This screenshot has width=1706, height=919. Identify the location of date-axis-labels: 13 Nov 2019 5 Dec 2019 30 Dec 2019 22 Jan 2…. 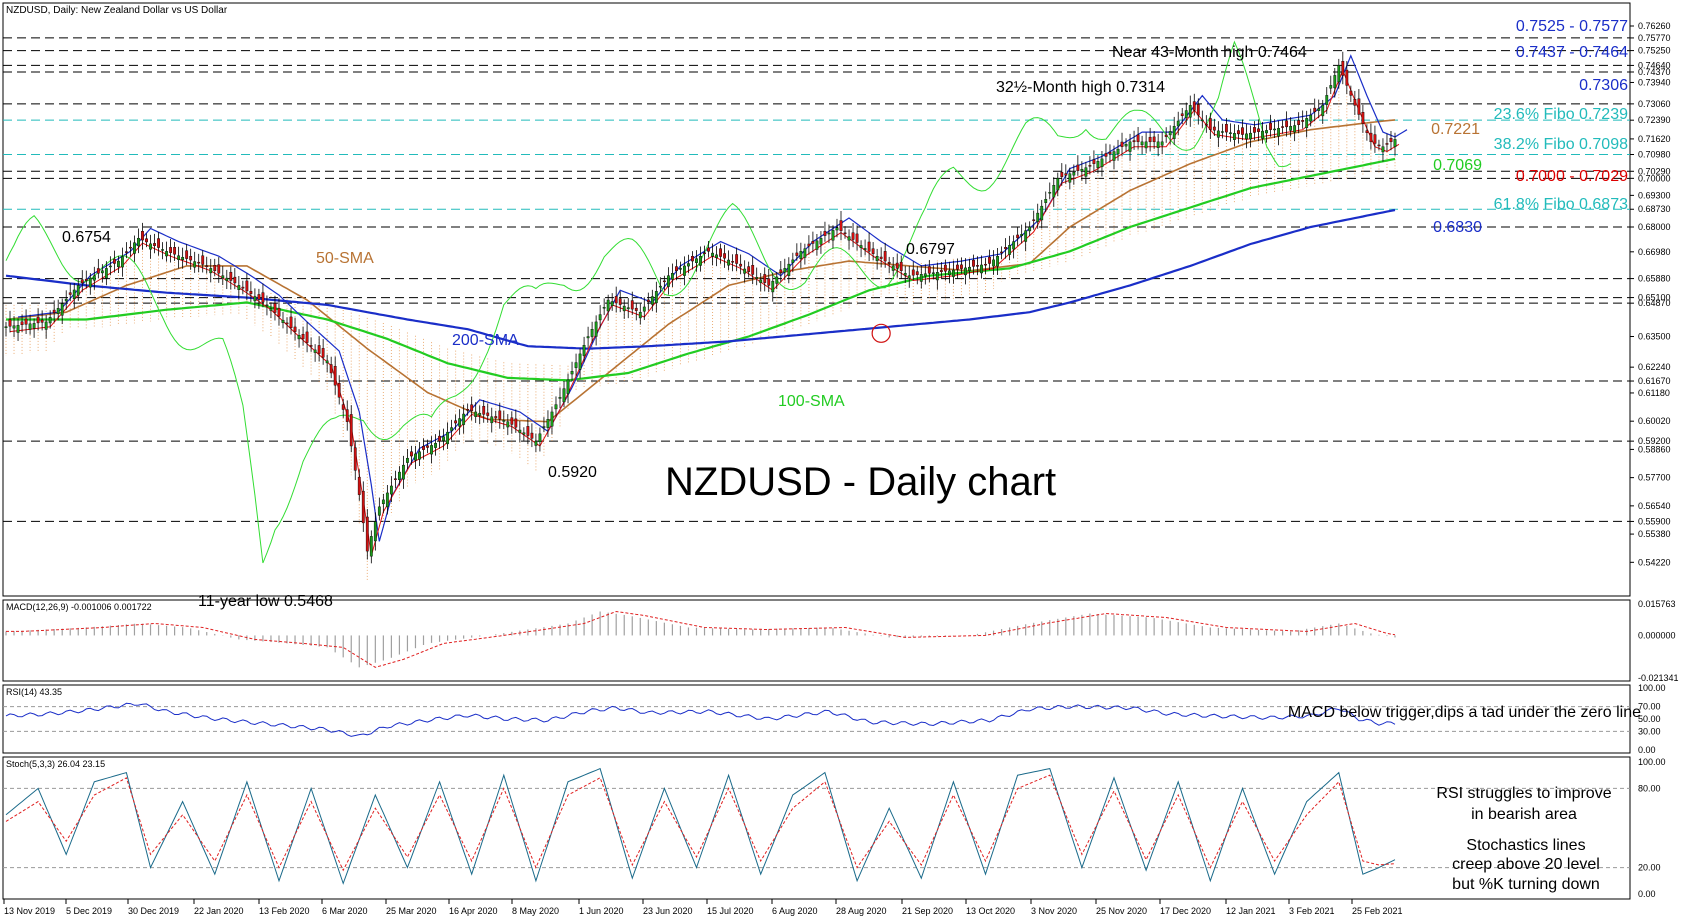
(703, 907).